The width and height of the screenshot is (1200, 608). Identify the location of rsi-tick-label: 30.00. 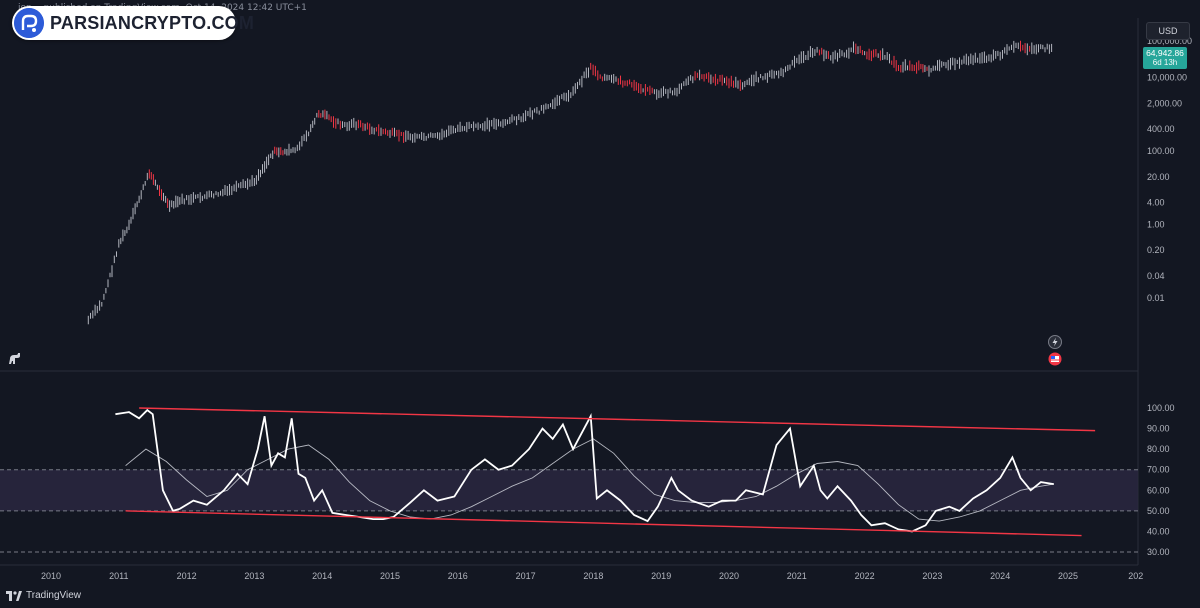
(1158, 552).